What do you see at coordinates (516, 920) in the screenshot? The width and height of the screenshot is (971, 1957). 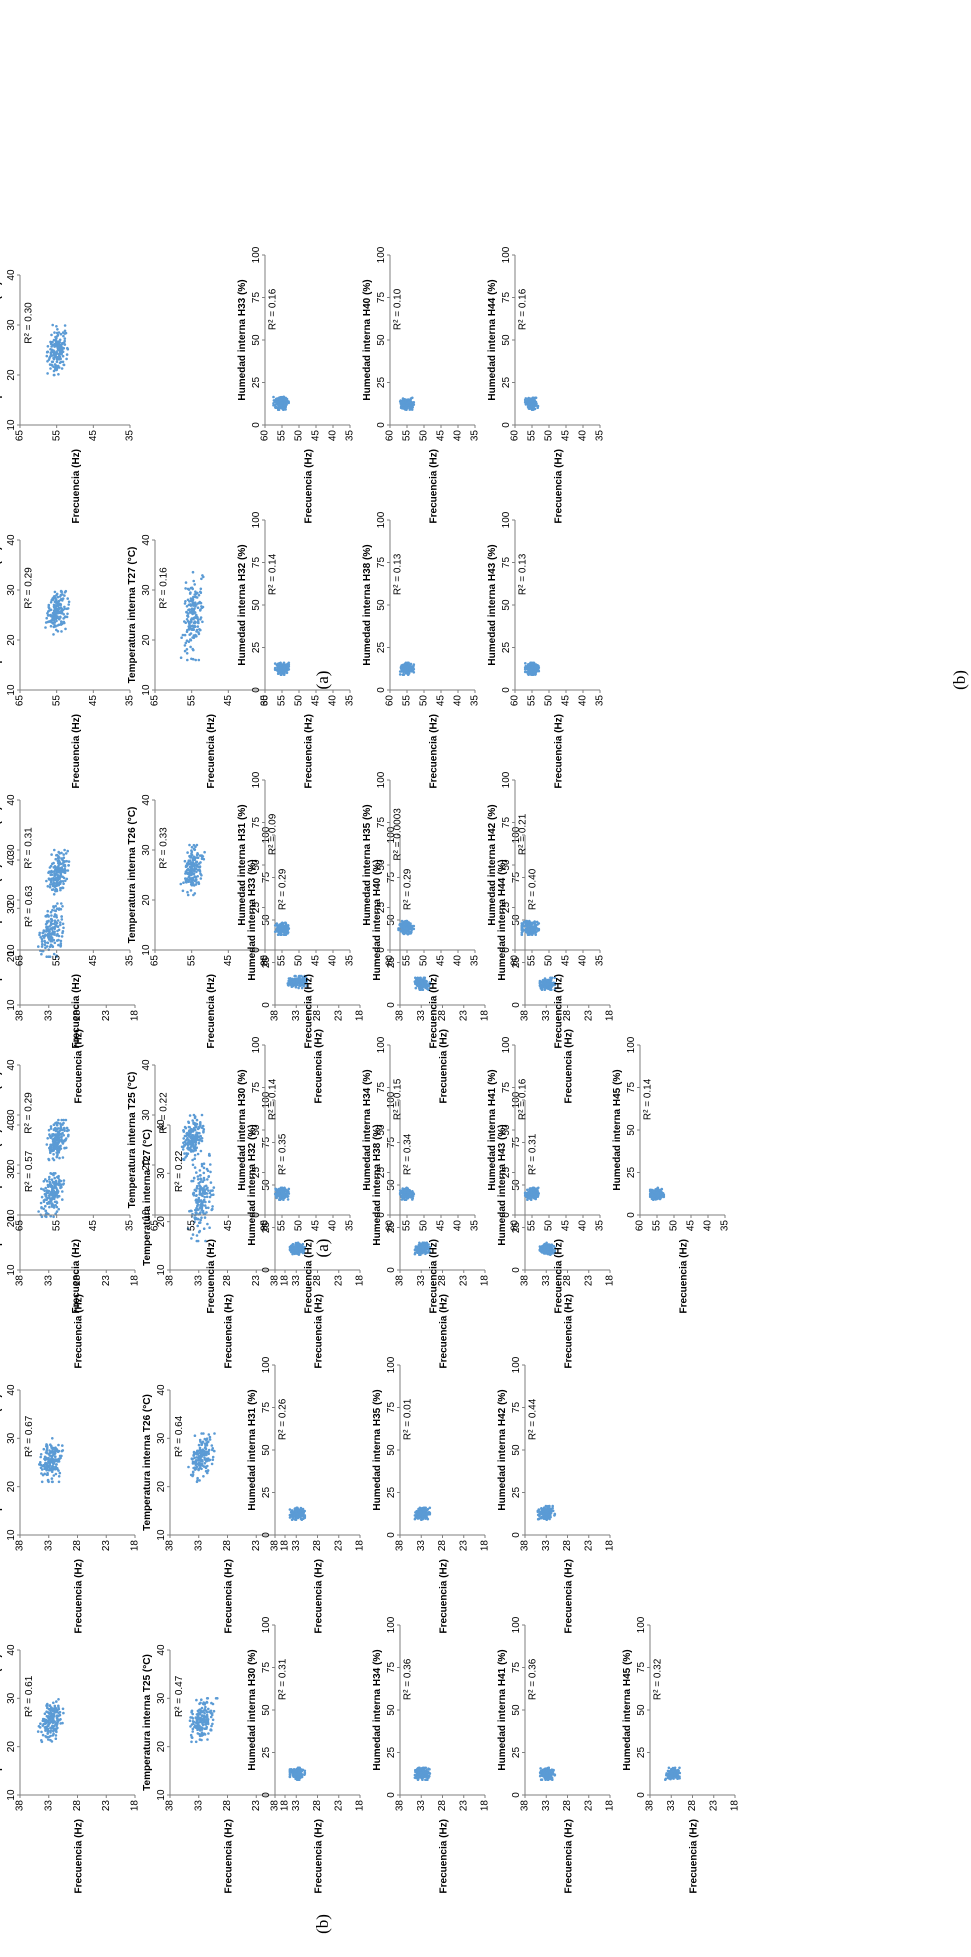 I see `x-tick-label: 50` at bounding box center [516, 920].